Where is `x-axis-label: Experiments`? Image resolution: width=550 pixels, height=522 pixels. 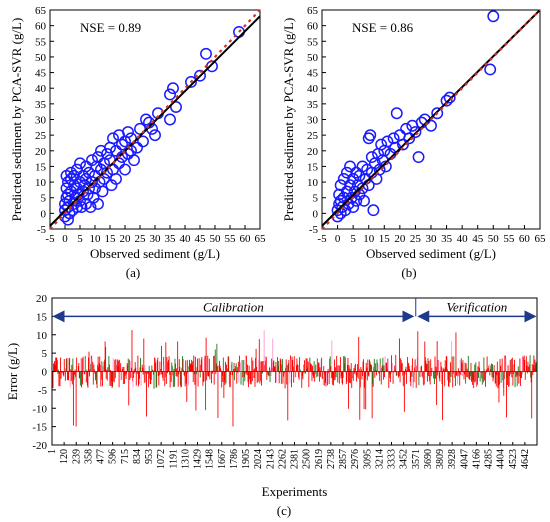
x-axis-label: Experiments is located at coordinates (295, 491).